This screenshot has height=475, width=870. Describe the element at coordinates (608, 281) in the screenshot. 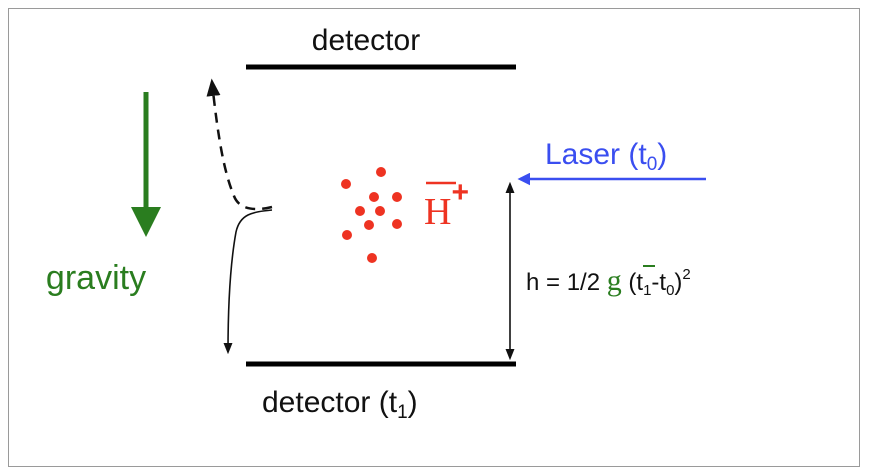

I see `height-formula: h = 1/2 g (t1-t0)2` at that location.